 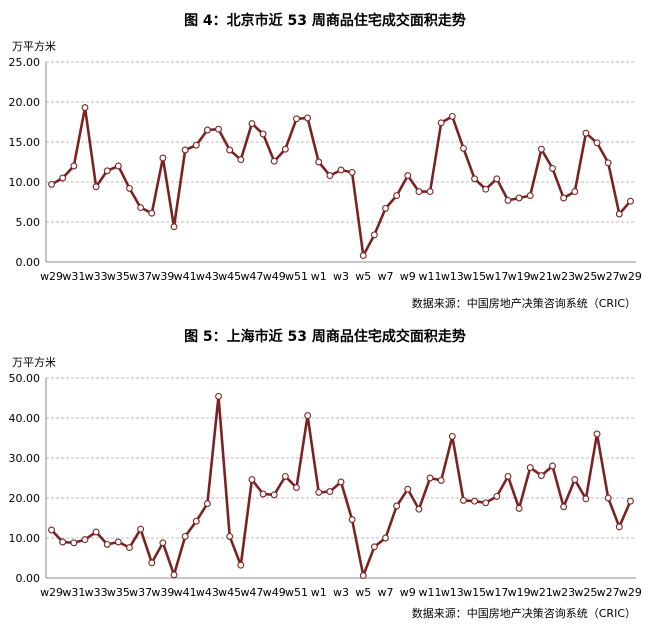 I want to click on y-tick-label: 25.00, so click(x=25, y=62).